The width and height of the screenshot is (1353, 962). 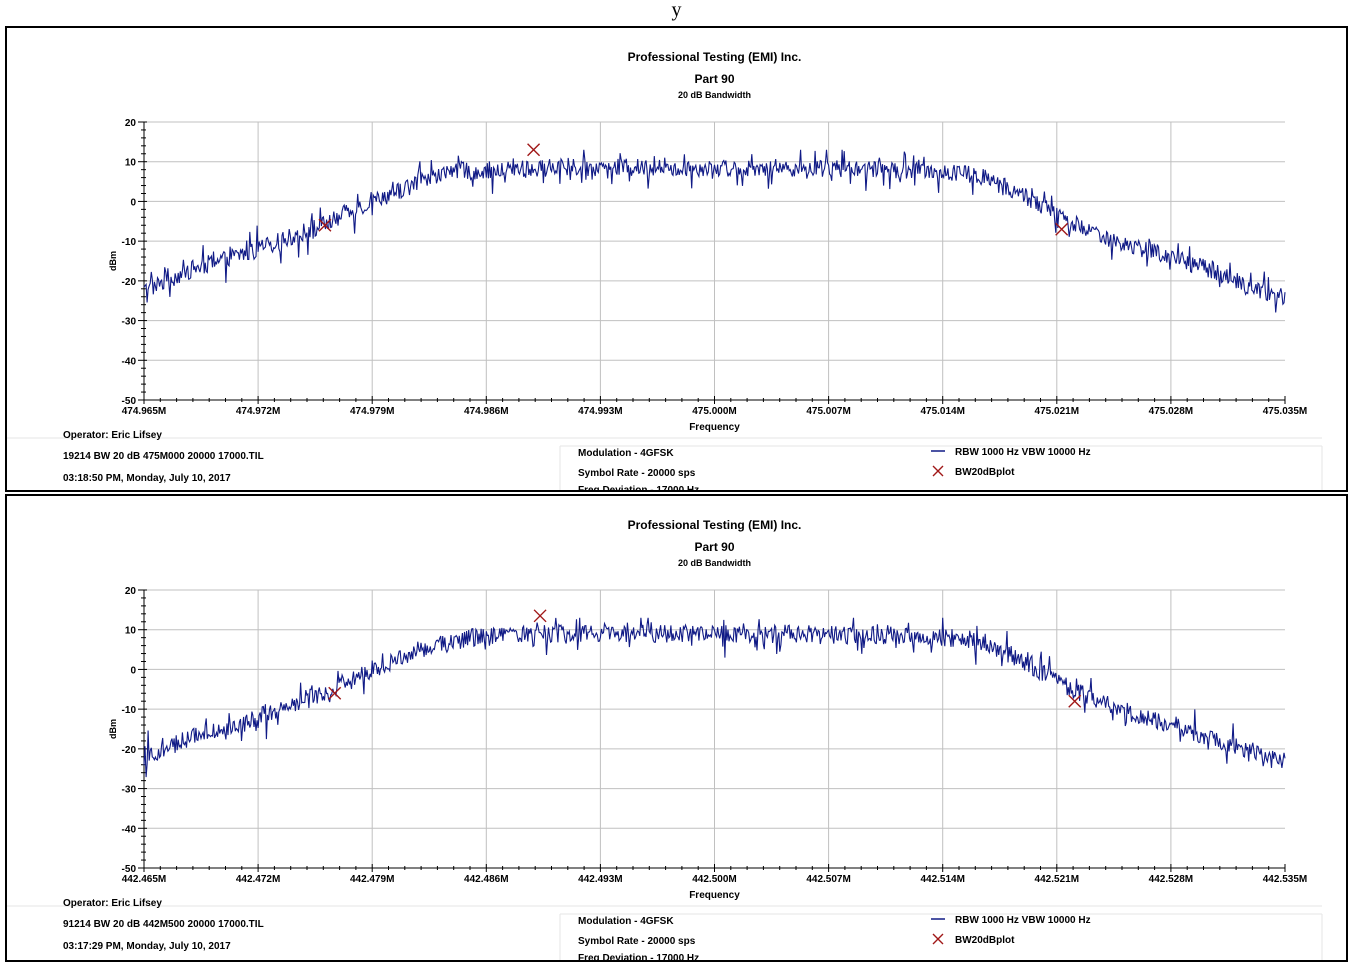 I want to click on x-tick-label: 475.028M, so click(x=1171, y=411).